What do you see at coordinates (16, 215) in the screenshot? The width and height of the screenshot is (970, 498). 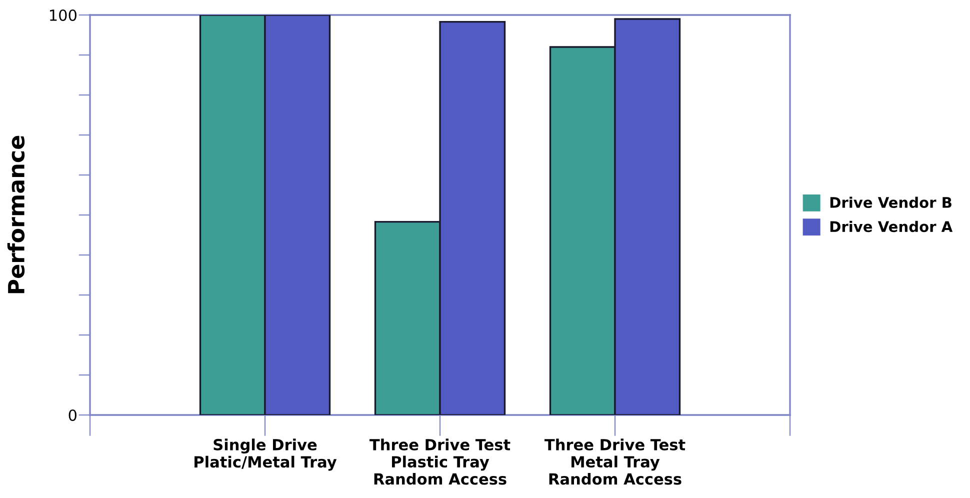 I see `y-axis-title: Performance` at bounding box center [16, 215].